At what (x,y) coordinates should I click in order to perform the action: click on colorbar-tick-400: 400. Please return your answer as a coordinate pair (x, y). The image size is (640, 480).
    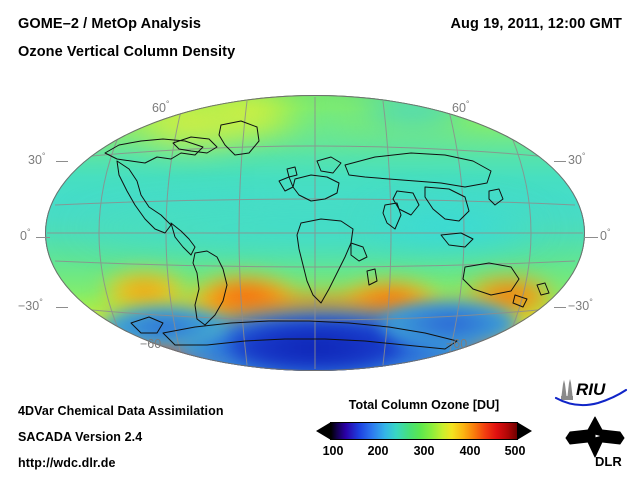
    Looking at the image, I should click on (470, 451).